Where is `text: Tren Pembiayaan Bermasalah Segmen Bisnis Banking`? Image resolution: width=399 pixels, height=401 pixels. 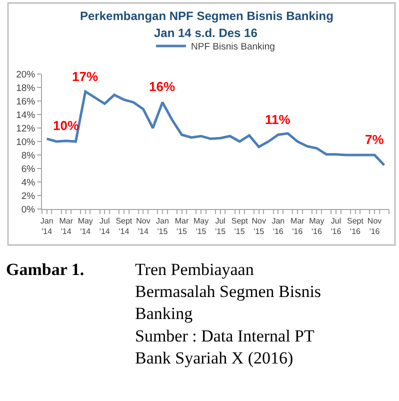 text: Tren Pembiayaan Bermasalah Segmen Bisnis Banking is located at coordinates (228, 292).